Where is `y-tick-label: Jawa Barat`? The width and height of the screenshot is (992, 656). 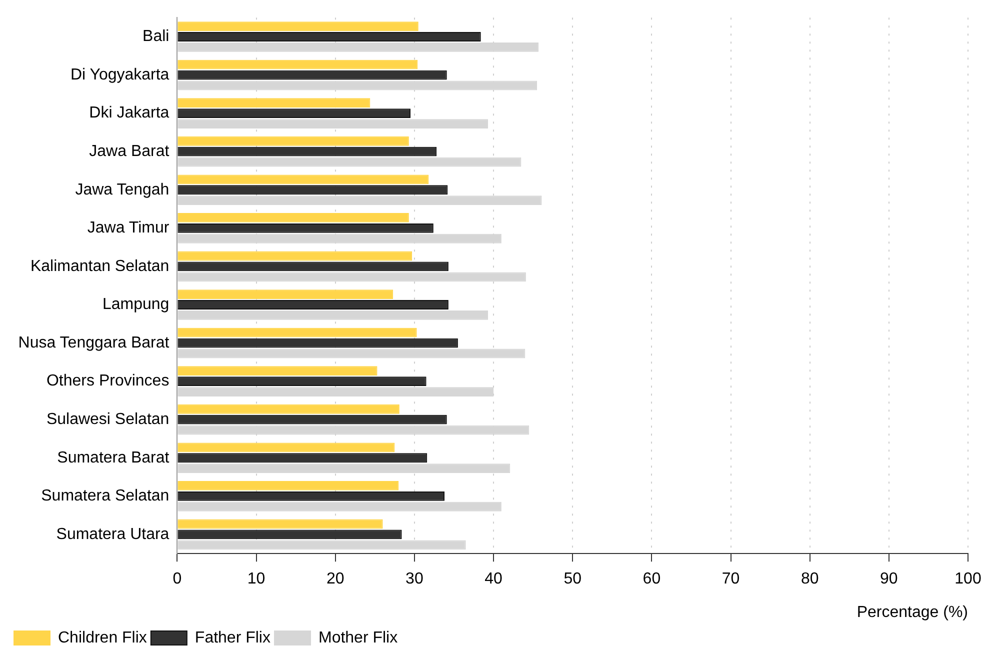
y-tick-label: Jawa Barat is located at coordinates (129, 151).